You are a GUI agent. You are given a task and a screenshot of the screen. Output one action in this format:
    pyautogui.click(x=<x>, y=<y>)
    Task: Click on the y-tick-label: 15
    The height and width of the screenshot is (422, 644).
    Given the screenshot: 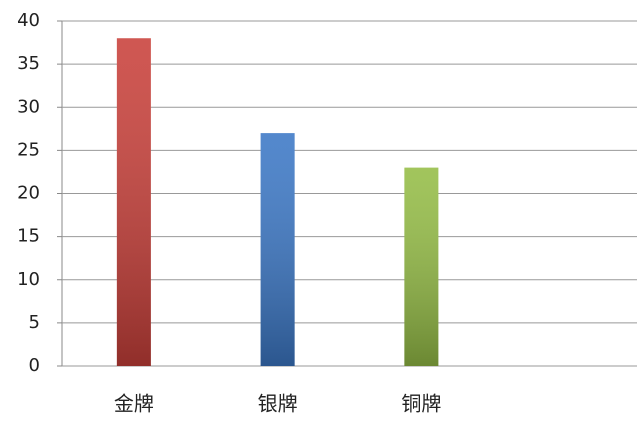 What is the action you would take?
    pyautogui.click(x=28, y=236)
    